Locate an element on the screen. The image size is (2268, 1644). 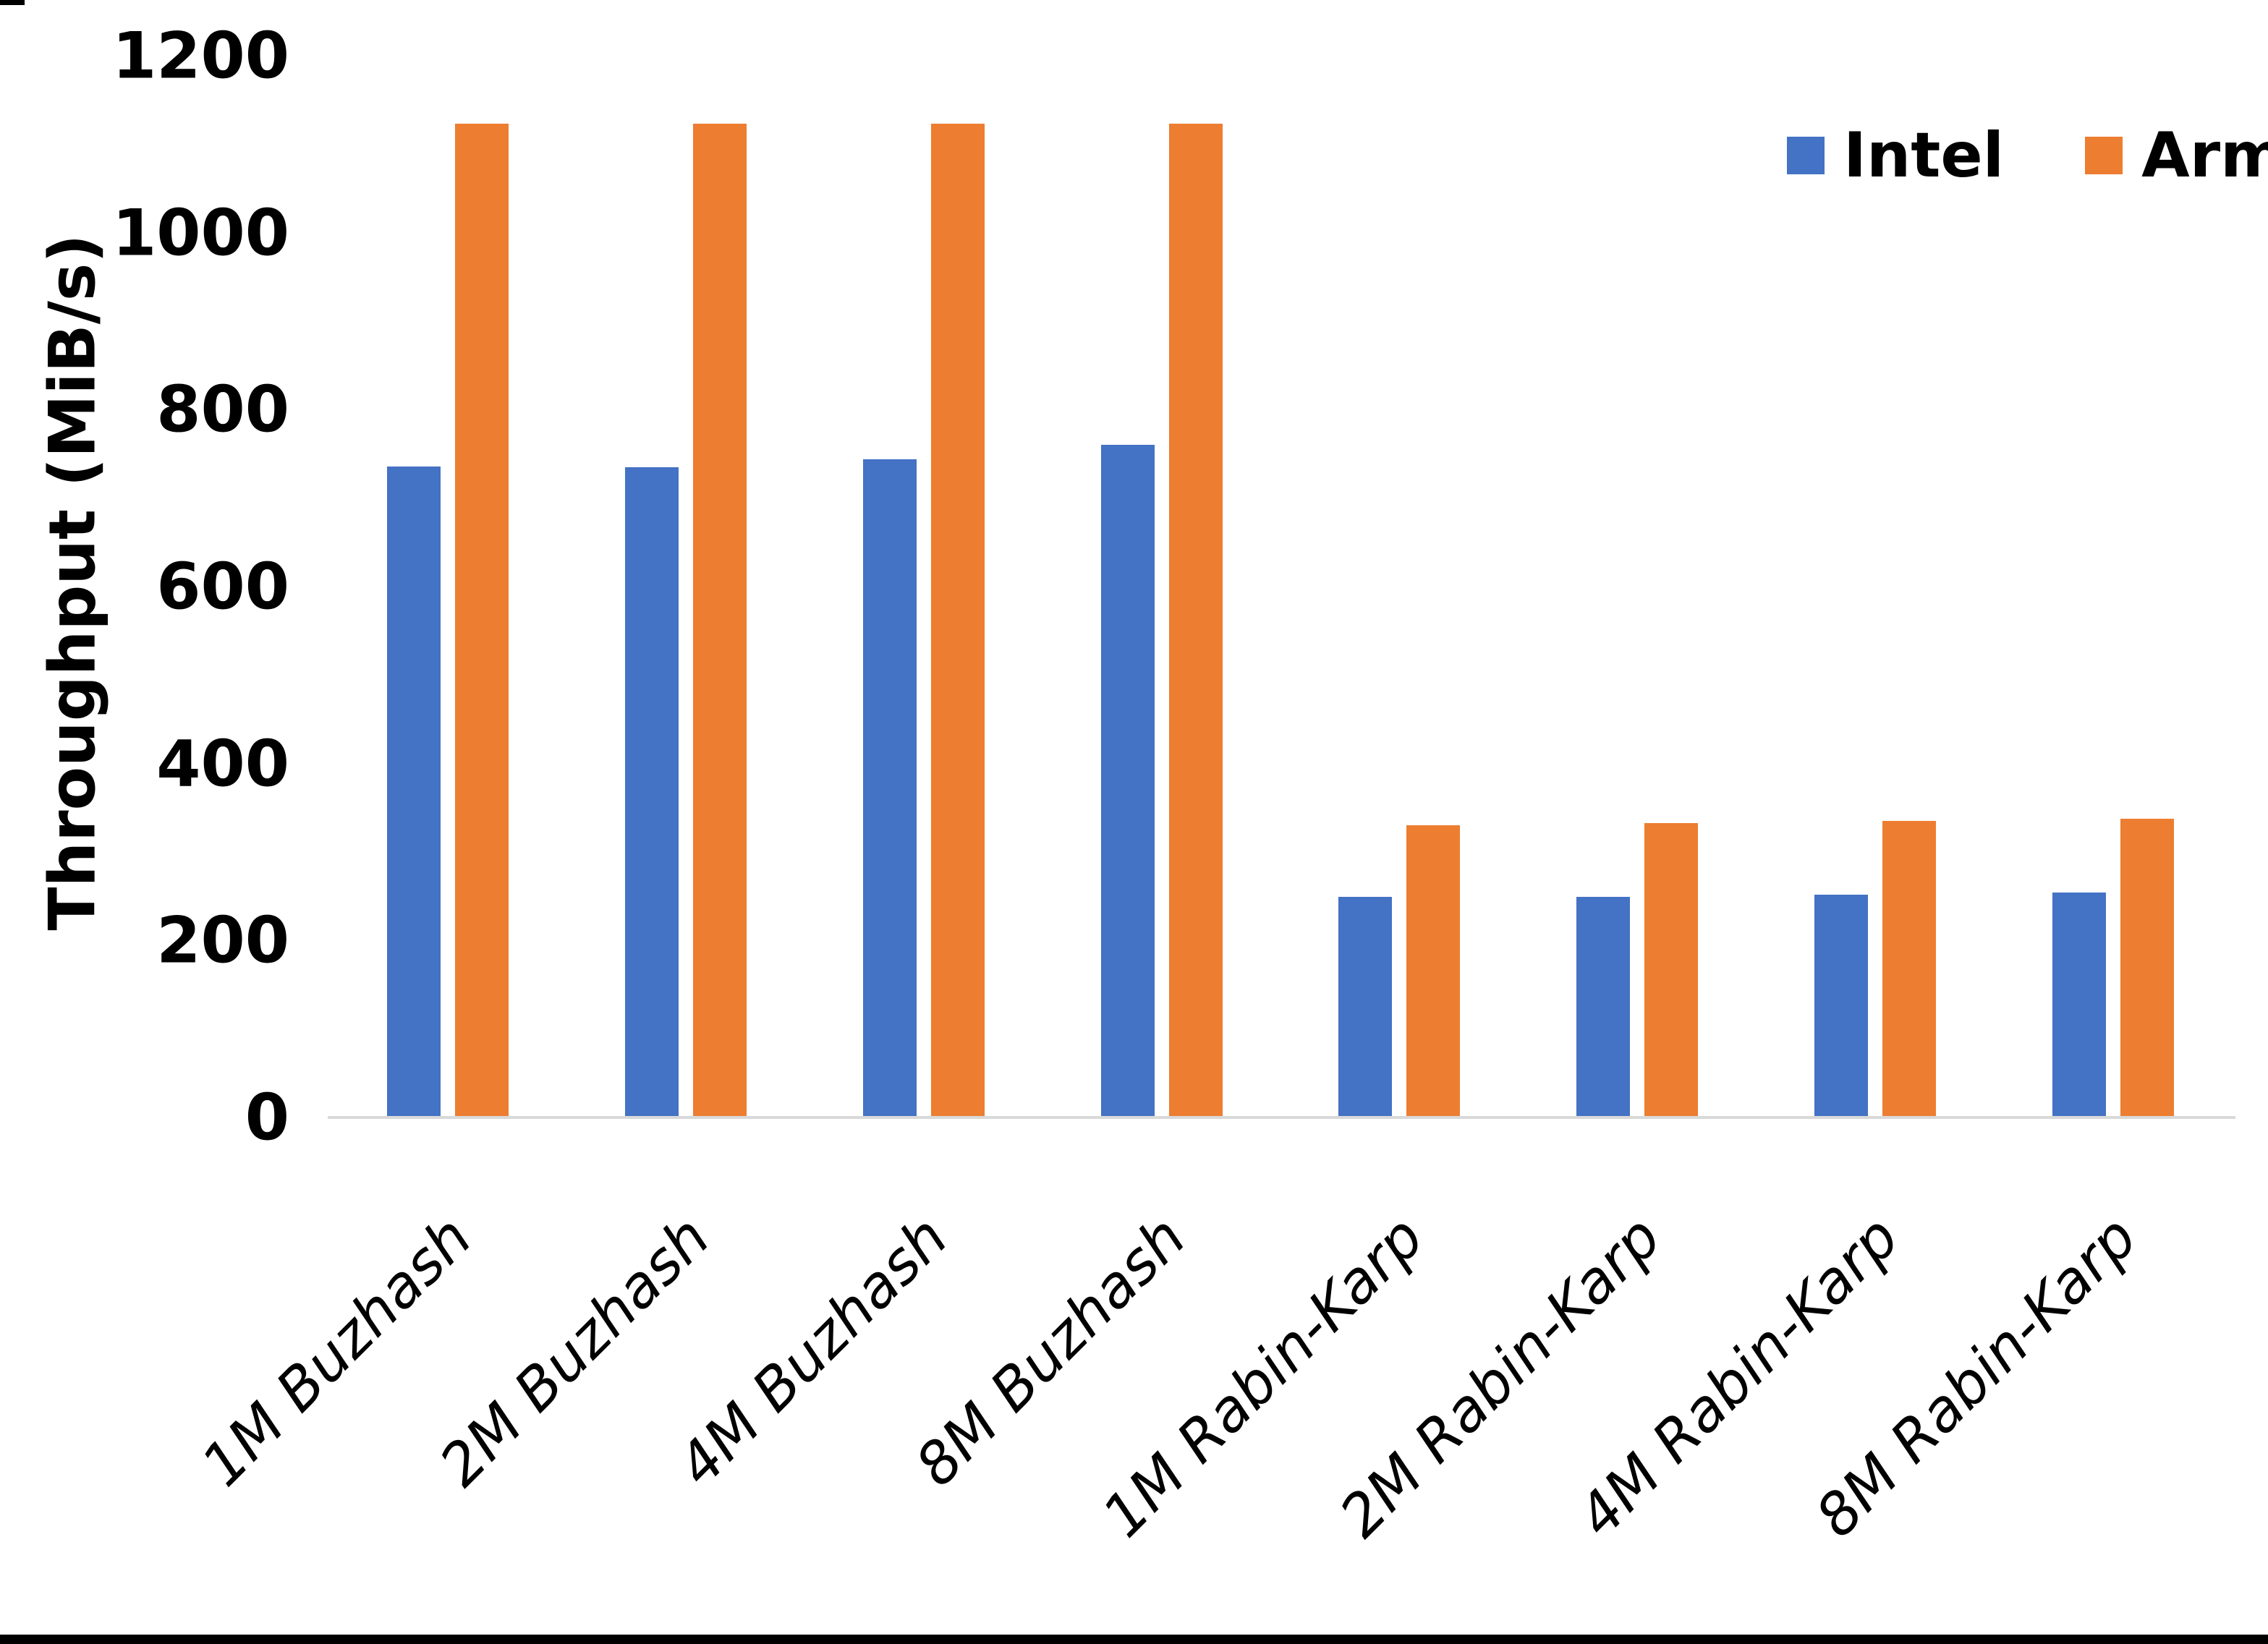
bar-arm-1m-rabin-karp is located at coordinates (1433, 971).